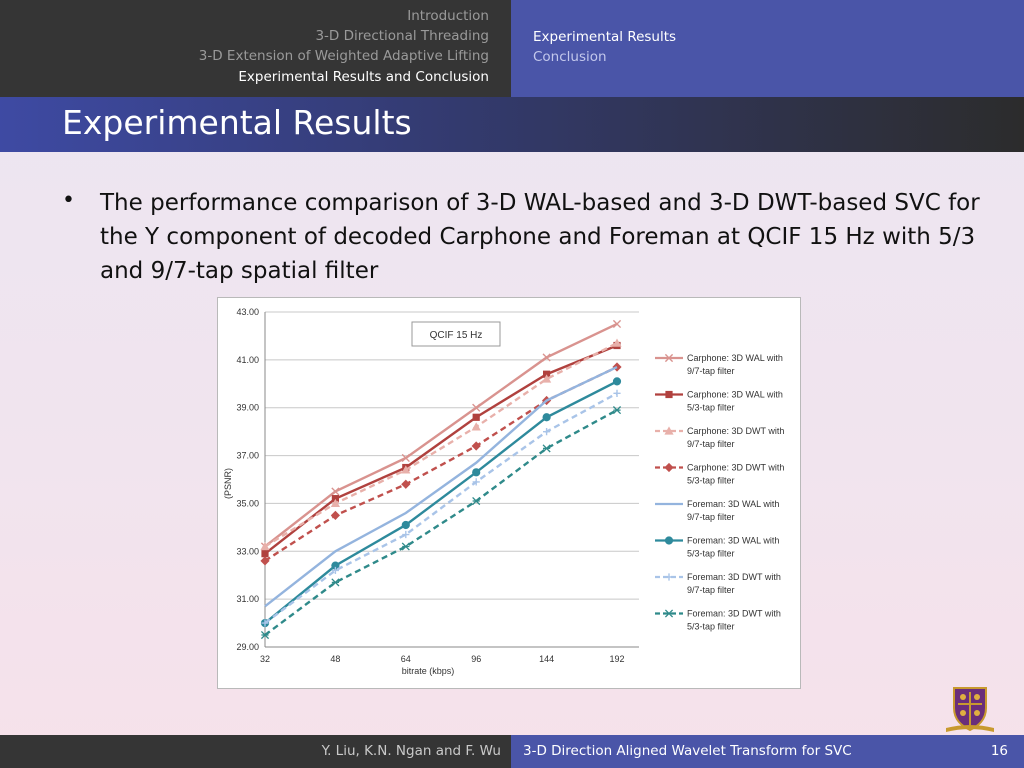  Describe the element at coordinates (402, 36) in the screenshot. I see `nav-section-directional-threading: 3-D Directional Threading` at that location.